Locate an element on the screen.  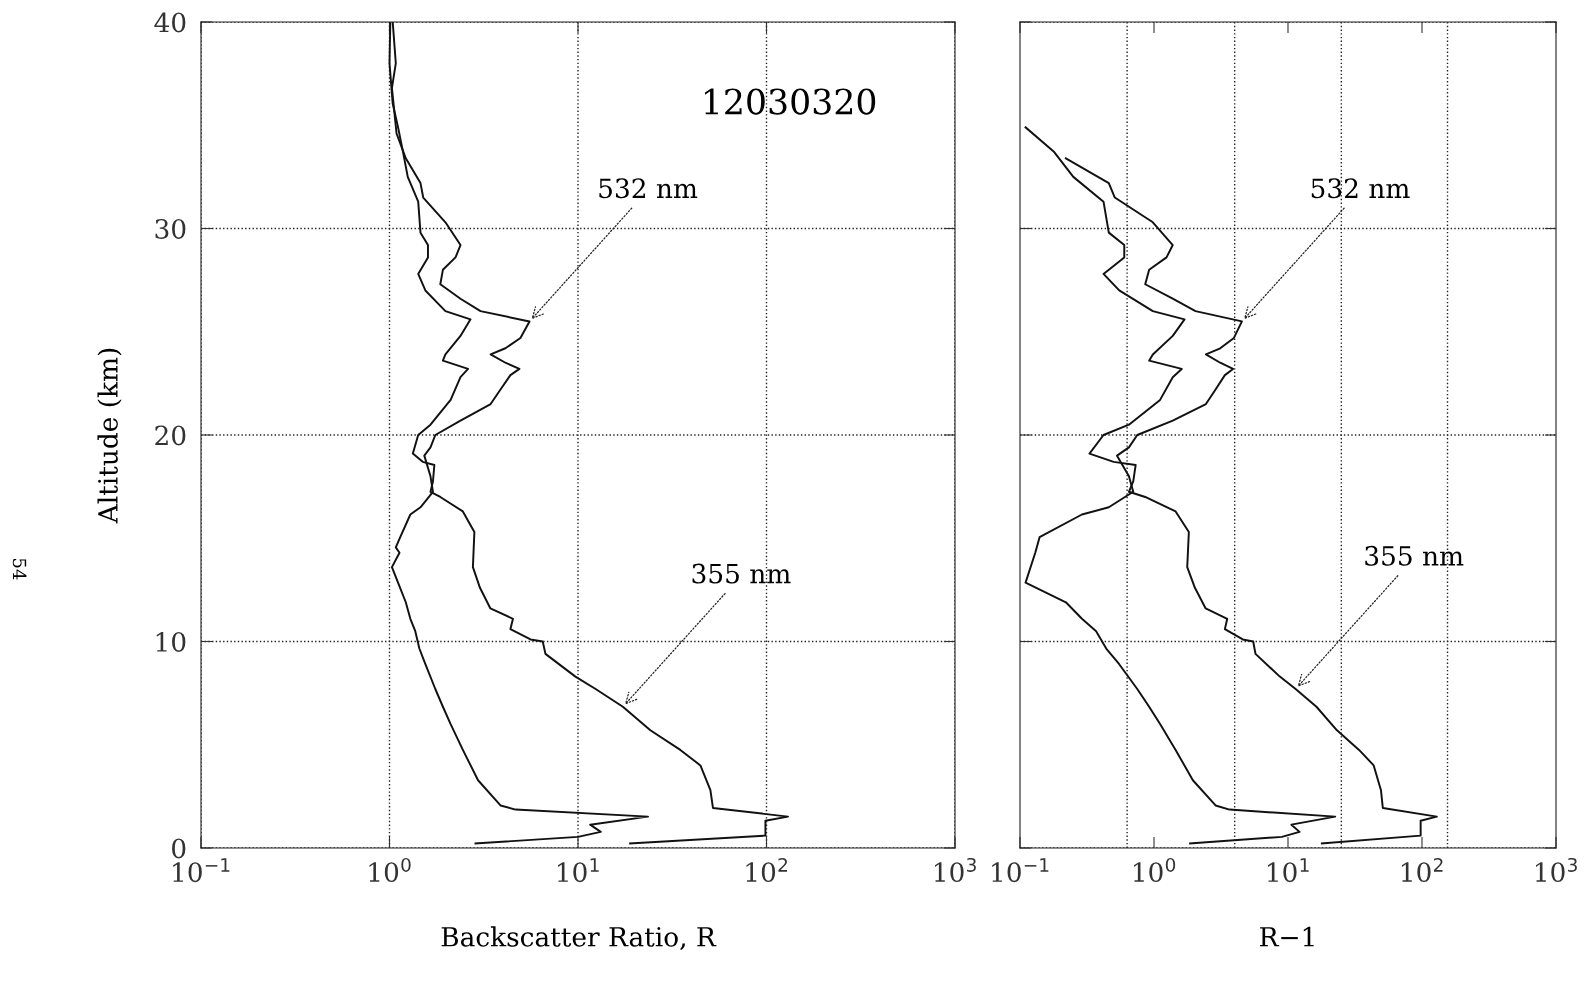
x-axis-title: R−1 is located at coordinates (1287, 936).